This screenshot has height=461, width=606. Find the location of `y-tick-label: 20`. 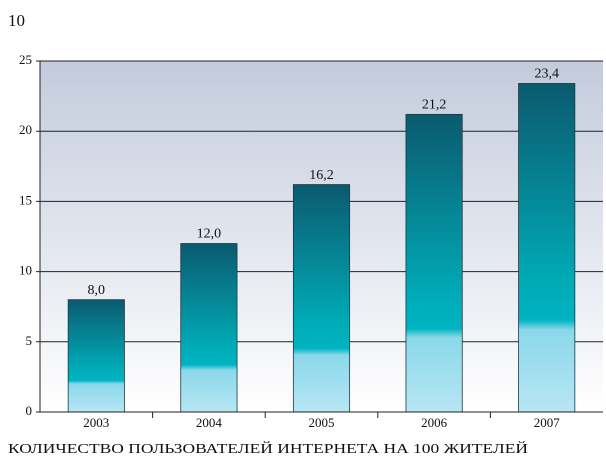

y-tick-label: 20 is located at coordinates (25, 129).